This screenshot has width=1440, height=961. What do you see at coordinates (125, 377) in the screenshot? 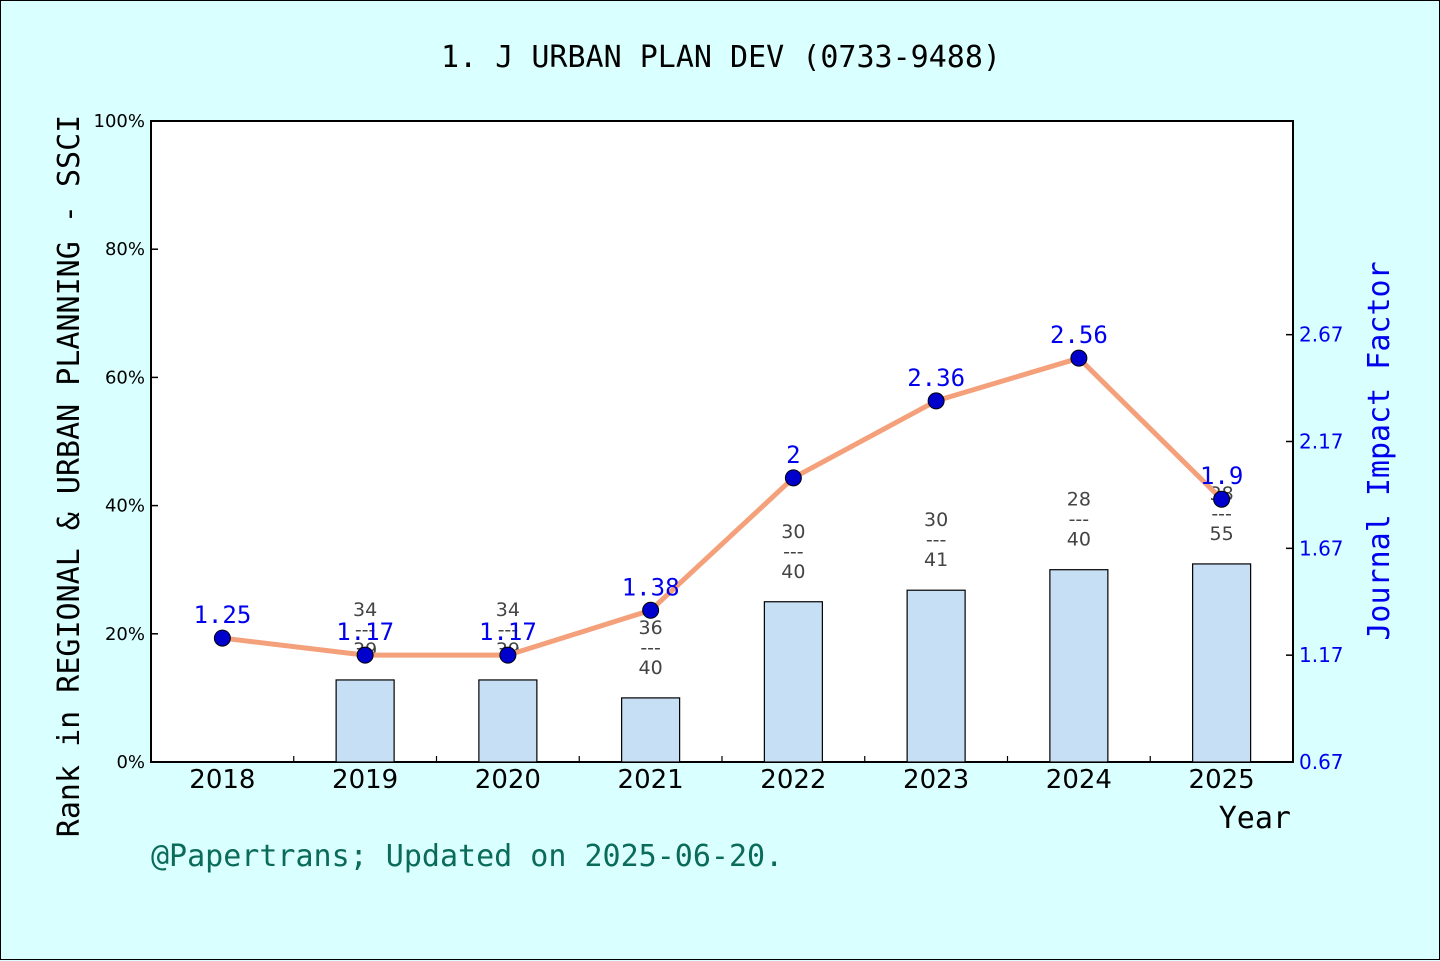
I see `y-tick-label: 60%` at bounding box center [125, 377].